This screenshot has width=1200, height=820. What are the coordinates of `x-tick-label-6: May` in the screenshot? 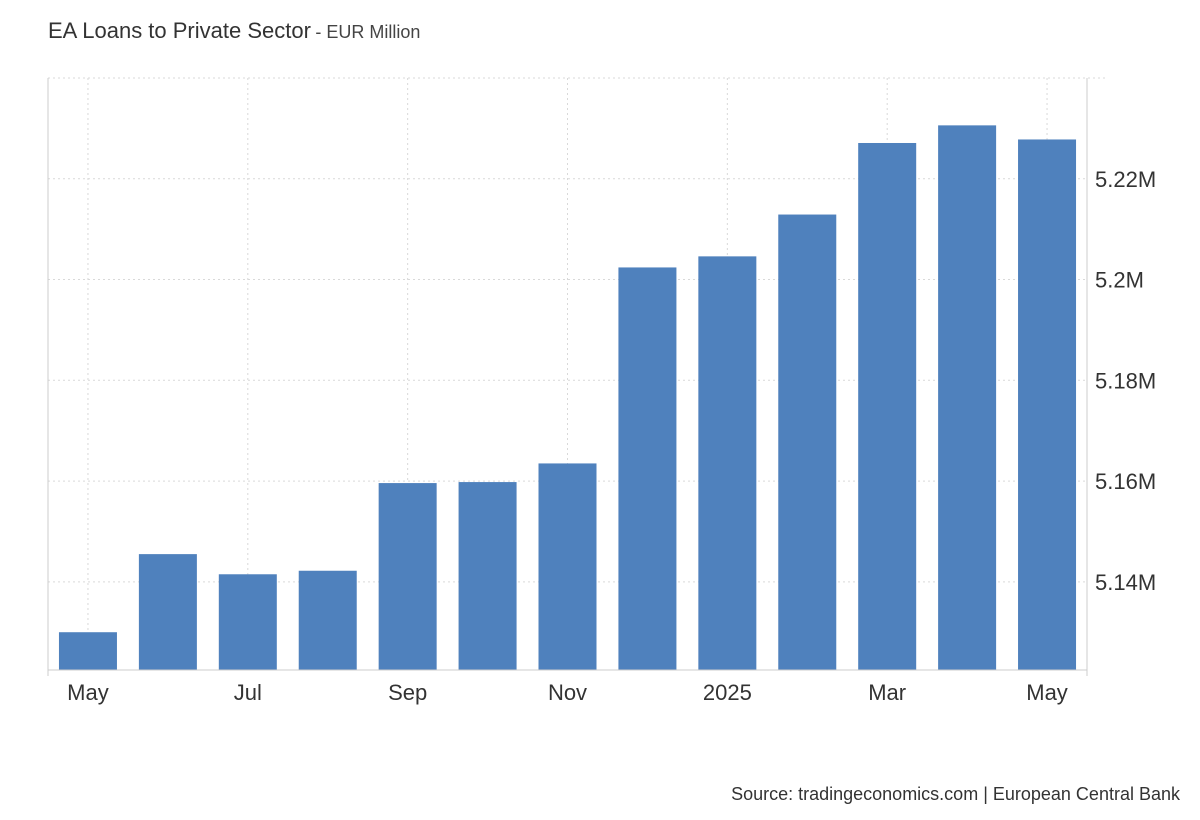 It's located at (1047, 692).